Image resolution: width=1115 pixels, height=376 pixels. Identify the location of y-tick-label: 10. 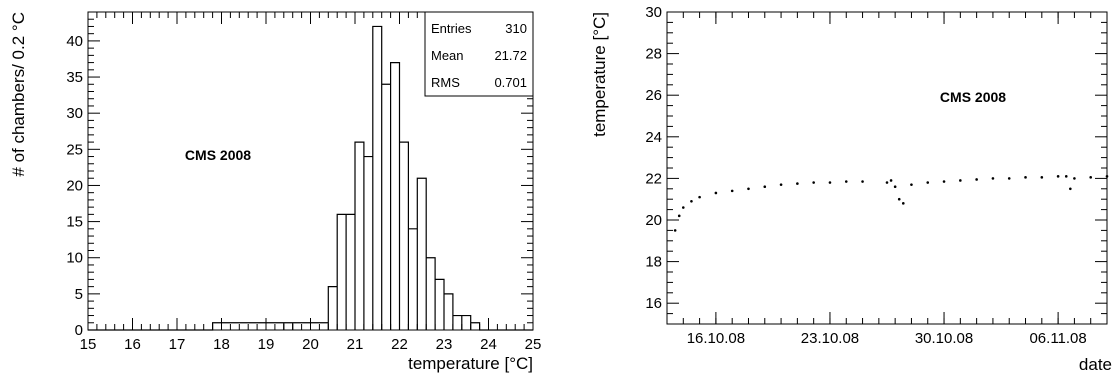
(74, 258).